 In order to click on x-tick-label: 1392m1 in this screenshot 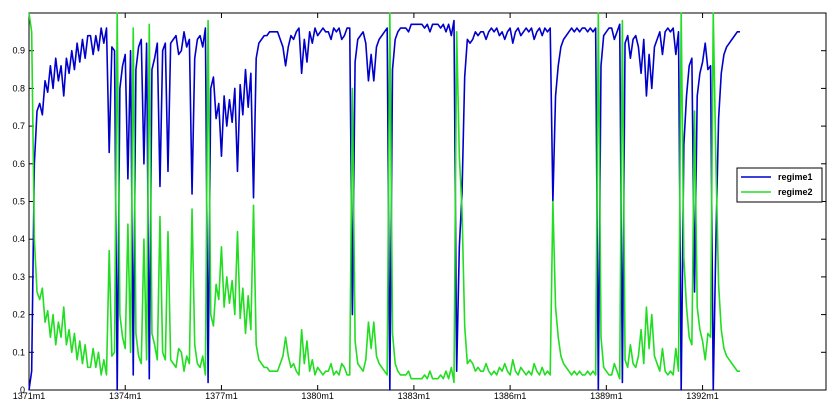, I will do `click(702, 396)`.